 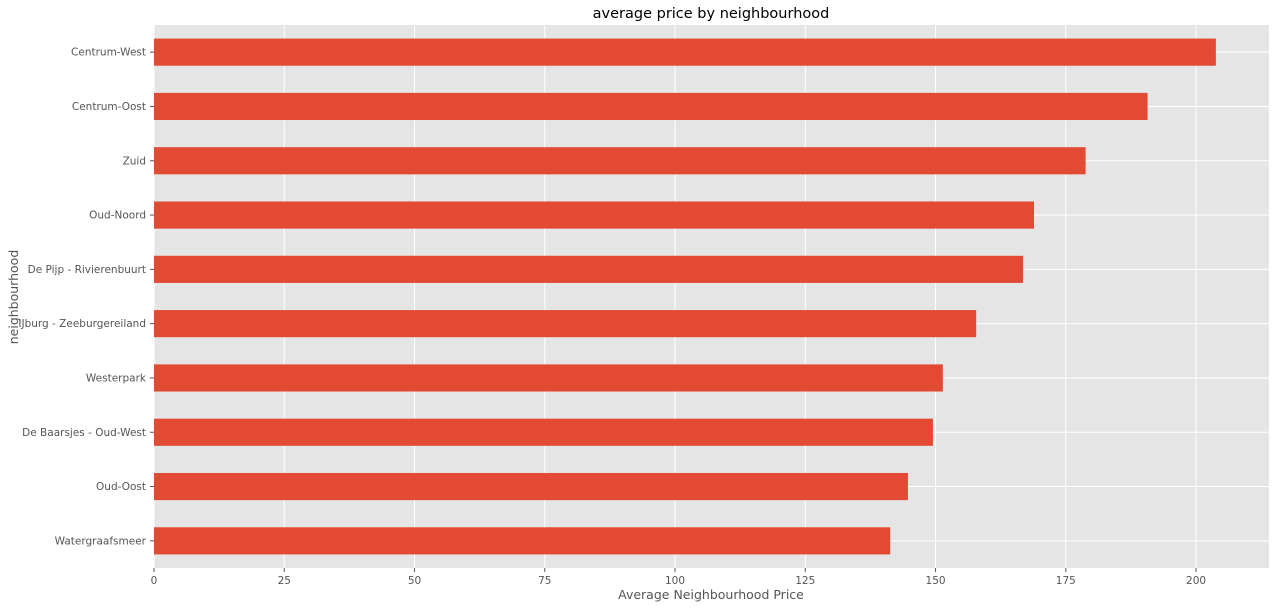 I want to click on y-tick-label: Centrum-West, so click(x=108, y=53).